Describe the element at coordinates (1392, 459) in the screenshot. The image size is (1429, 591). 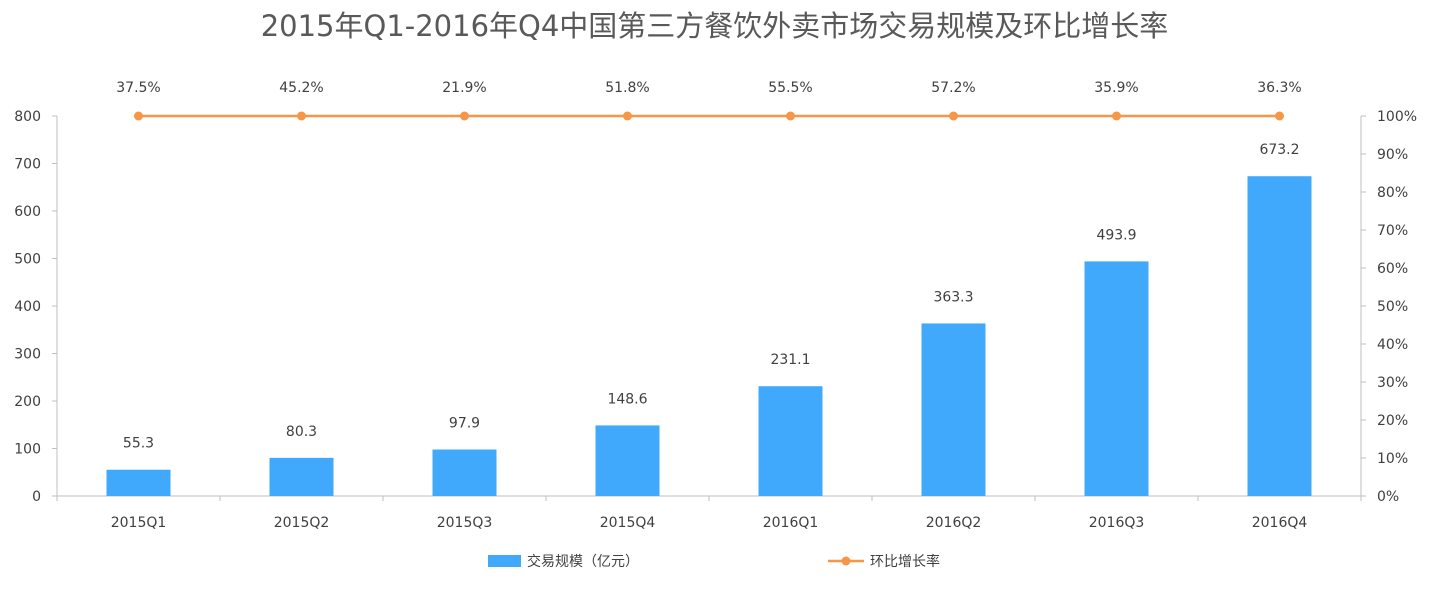
I see `y-right-tick-label: 10%` at that location.